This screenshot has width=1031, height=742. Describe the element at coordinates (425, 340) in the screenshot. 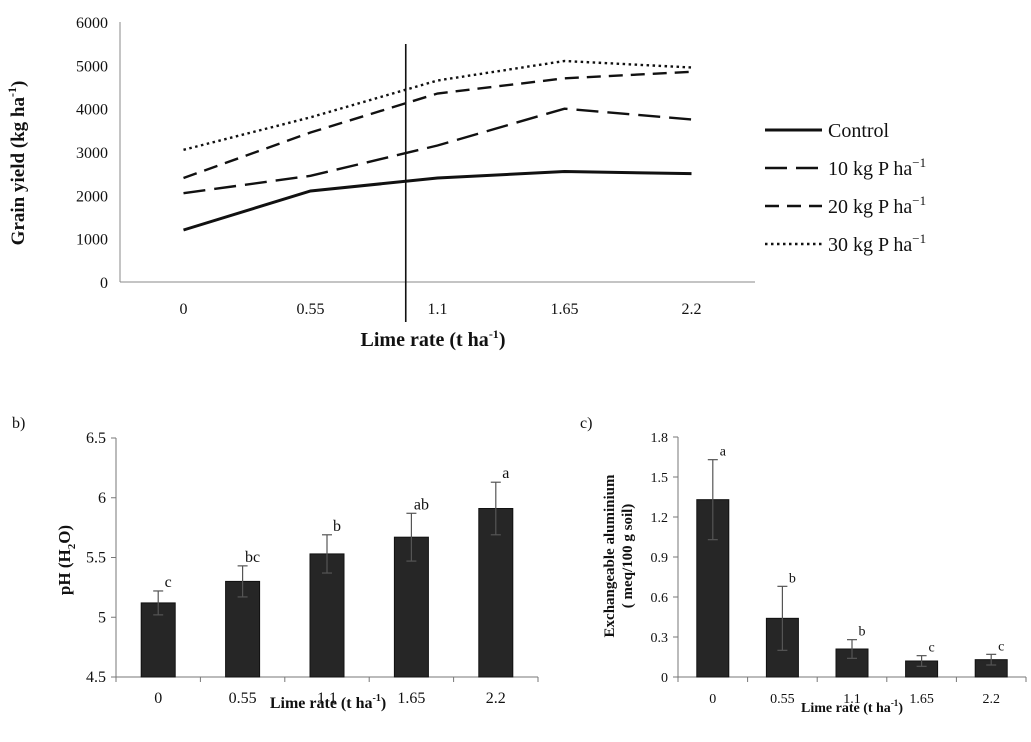

I see `line-chart-x-title-main: Lime rate (t ha` at that location.